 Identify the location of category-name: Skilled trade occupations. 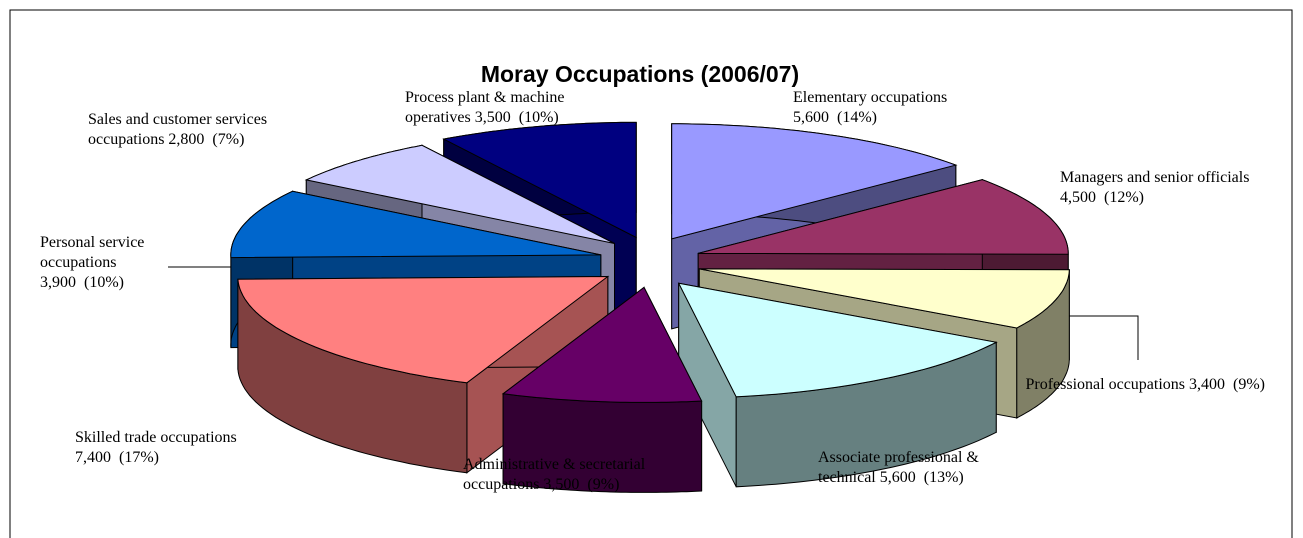
(156, 437).